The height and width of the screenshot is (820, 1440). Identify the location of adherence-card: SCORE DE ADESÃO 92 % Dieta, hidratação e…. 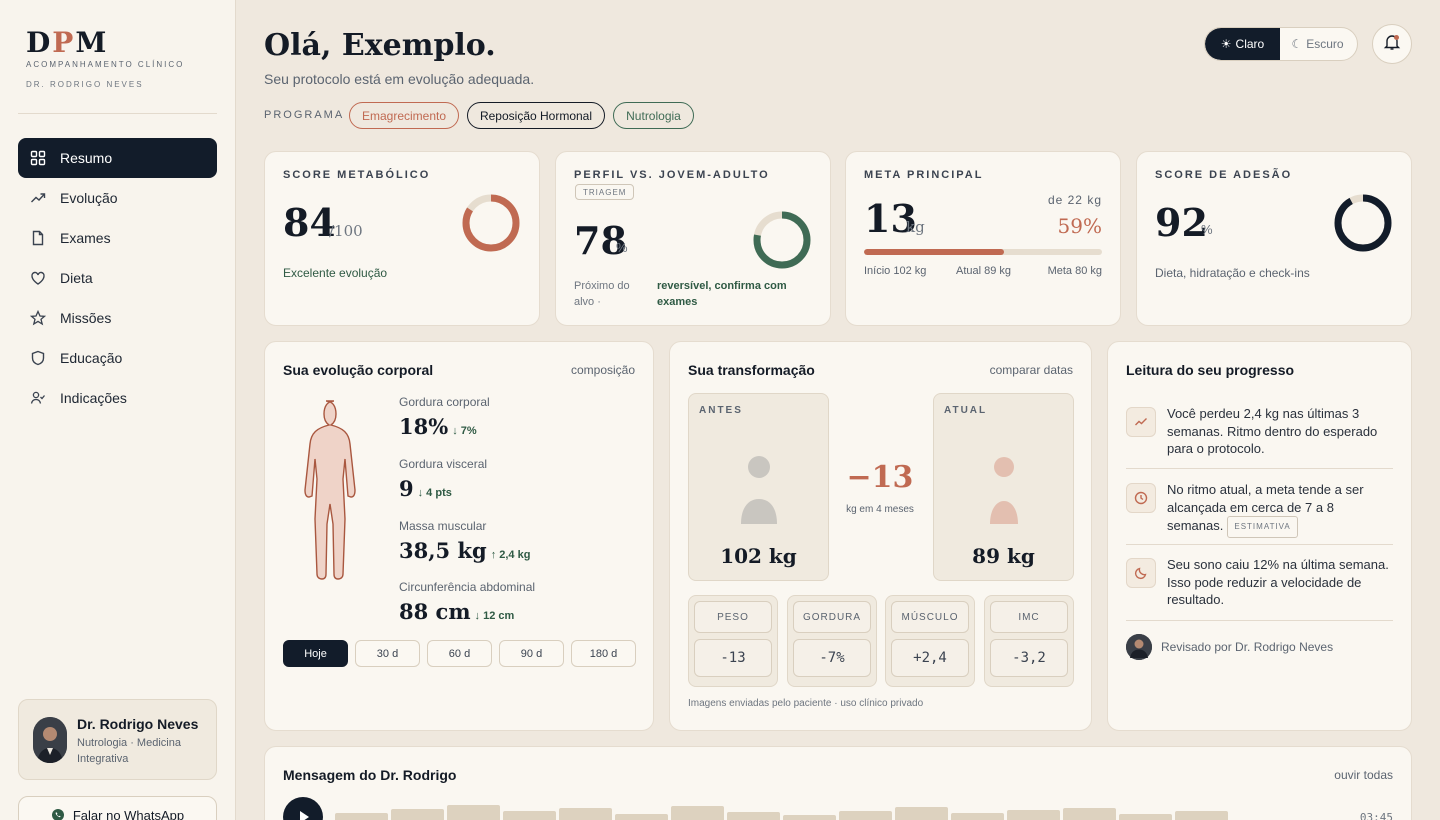
(1274, 238).